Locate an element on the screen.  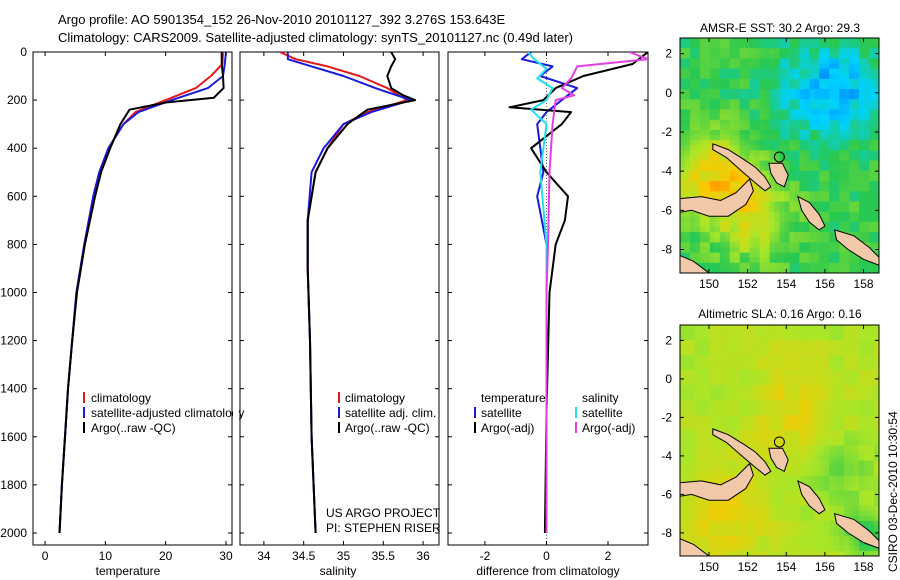
depth-tick-label: 1200 is located at coordinates (13, 341).